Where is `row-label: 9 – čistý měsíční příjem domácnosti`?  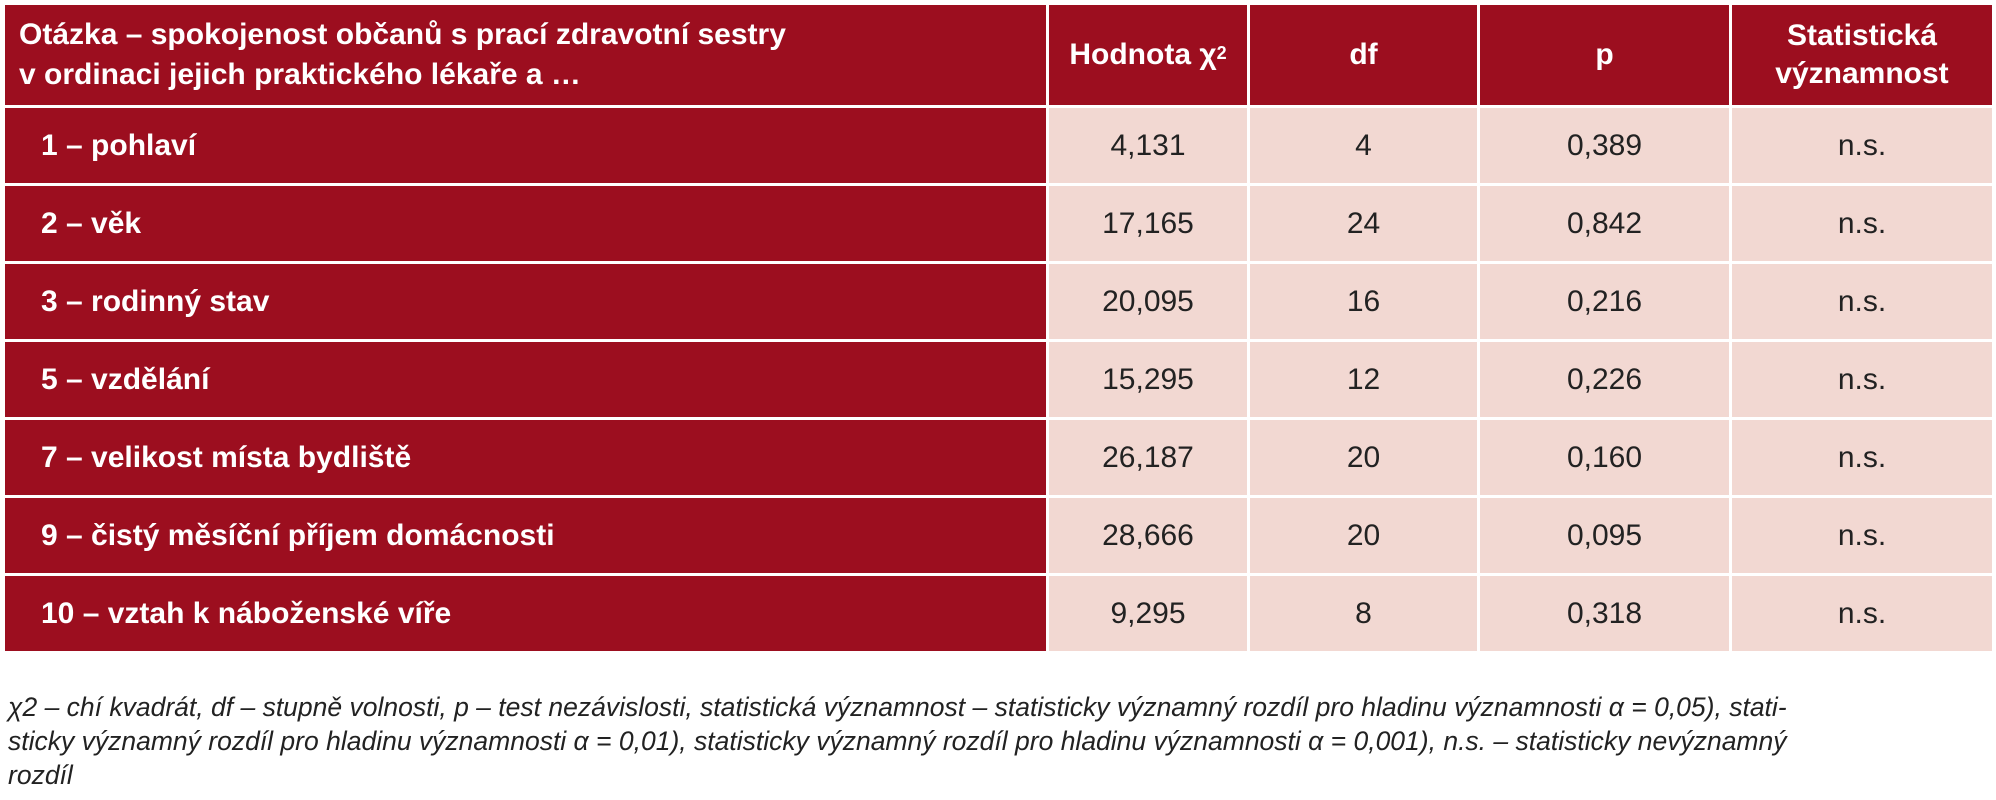 row-label: 9 – čistý měsíční příjem domácnosti is located at coordinates (525, 535).